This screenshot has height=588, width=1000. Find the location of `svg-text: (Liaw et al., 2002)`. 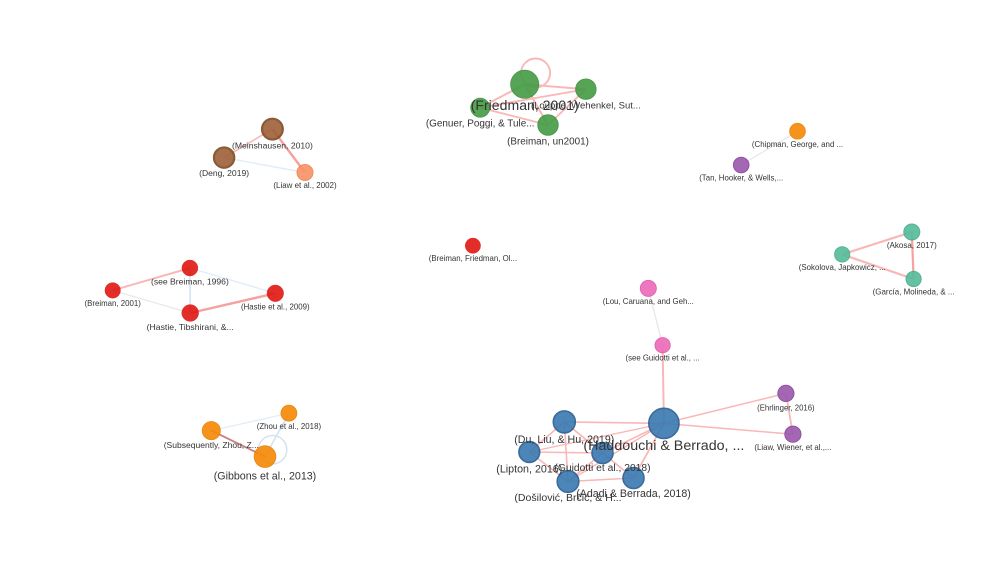

svg-text: (Liaw et al., 2002) is located at coordinates (305, 185).